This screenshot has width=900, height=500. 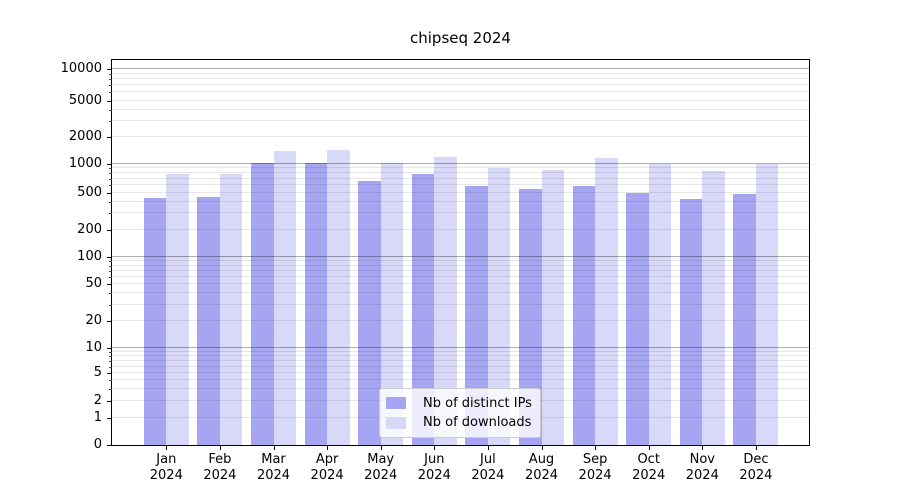 I want to click on x-tick-label-feb: Feb 2024, so click(x=220, y=467).